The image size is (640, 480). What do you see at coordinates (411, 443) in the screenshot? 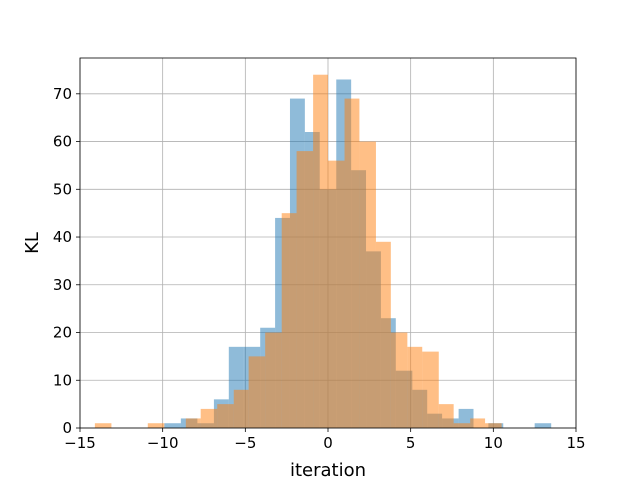
I see `x-tick-label: 5` at bounding box center [411, 443].